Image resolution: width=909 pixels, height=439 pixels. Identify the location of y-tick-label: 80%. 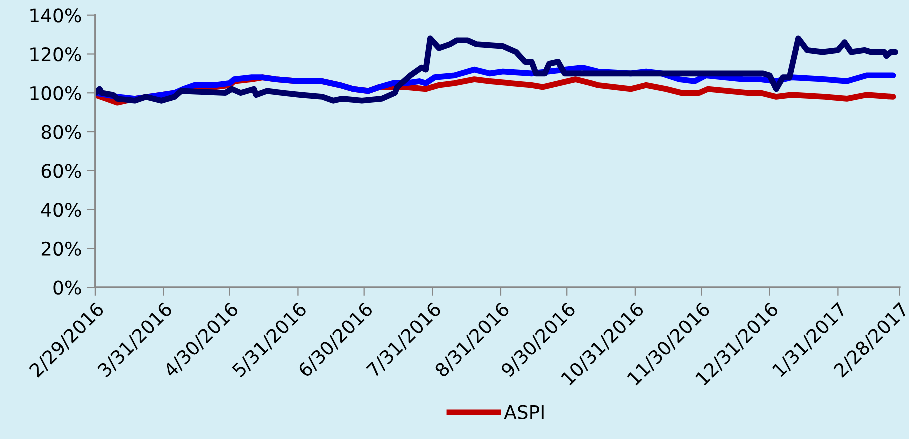
(62, 132).